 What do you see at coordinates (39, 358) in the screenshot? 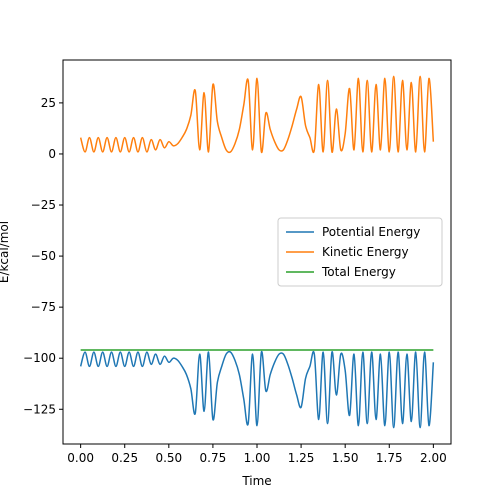
I see `y-tick-label: −100` at bounding box center [39, 358].